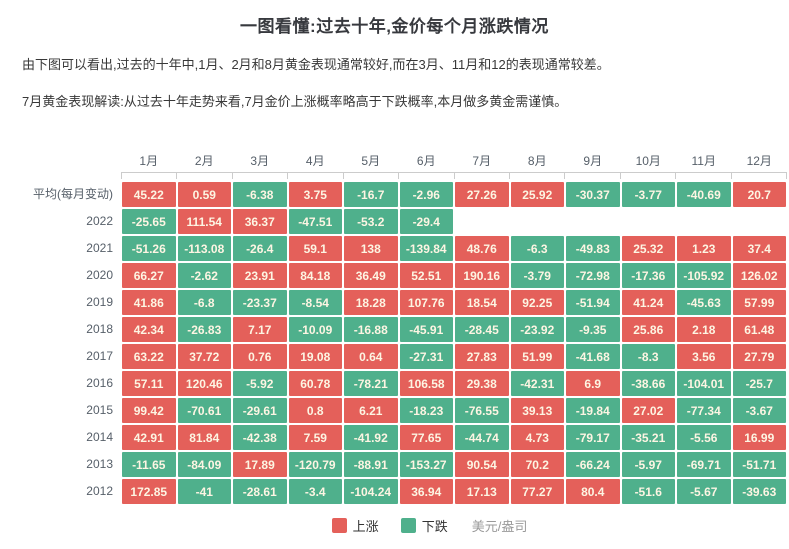 The image size is (789, 549). I want to click on heatmap-cell: 17.13, so click(482, 491).